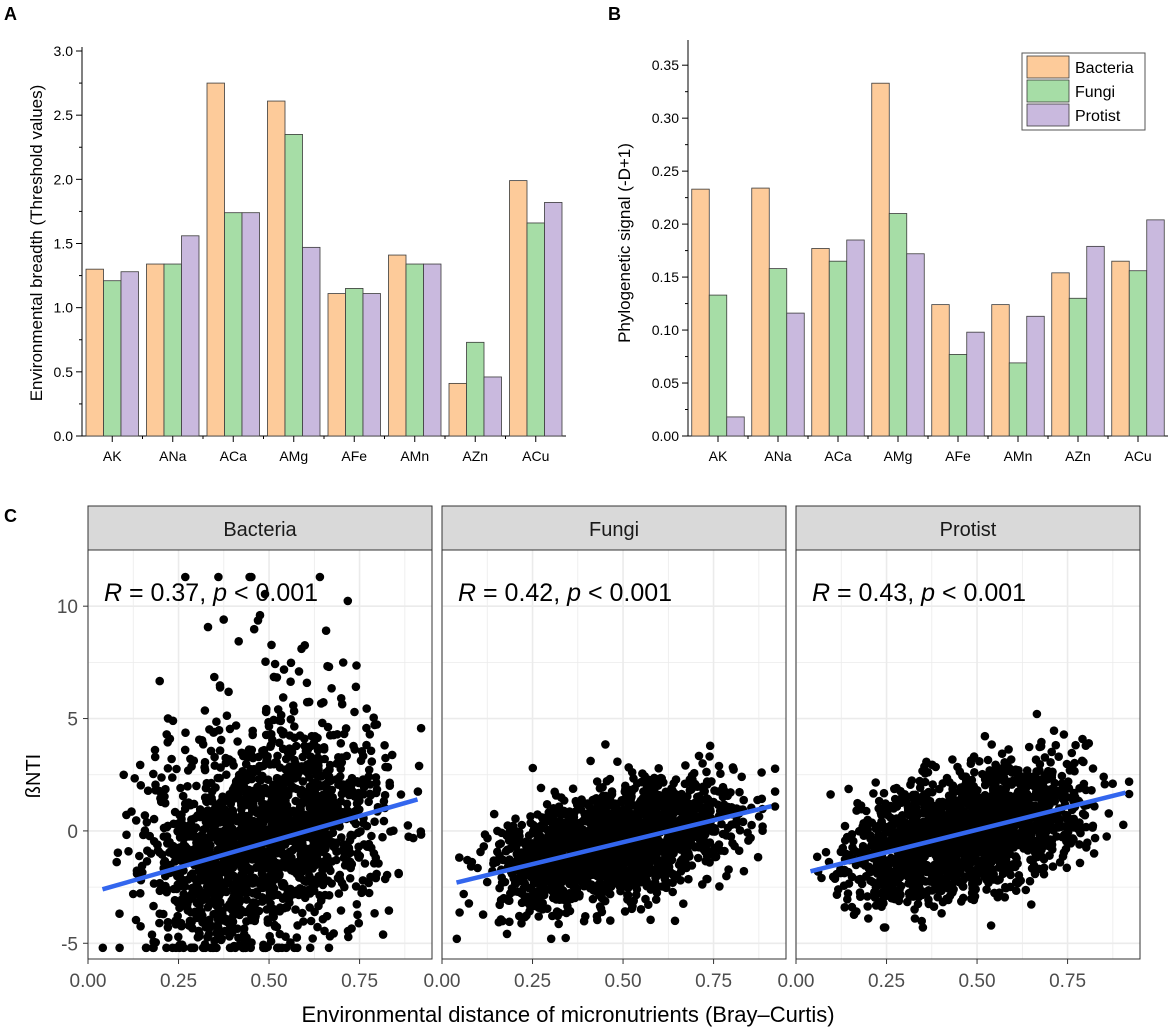  What do you see at coordinates (112, 358) in the screenshot?
I see `panel-a-bar-fungi-ak` at bounding box center [112, 358].